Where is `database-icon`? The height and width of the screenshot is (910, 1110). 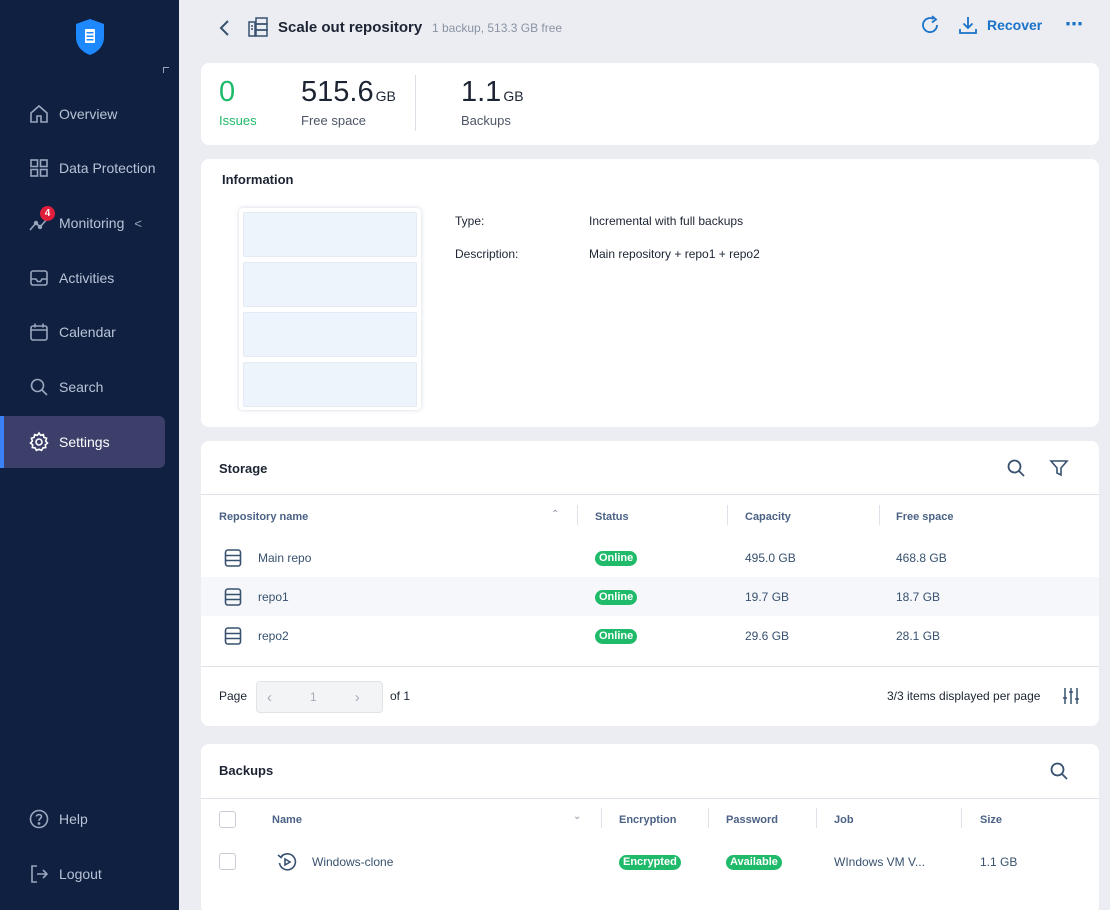 database-icon is located at coordinates (233, 558).